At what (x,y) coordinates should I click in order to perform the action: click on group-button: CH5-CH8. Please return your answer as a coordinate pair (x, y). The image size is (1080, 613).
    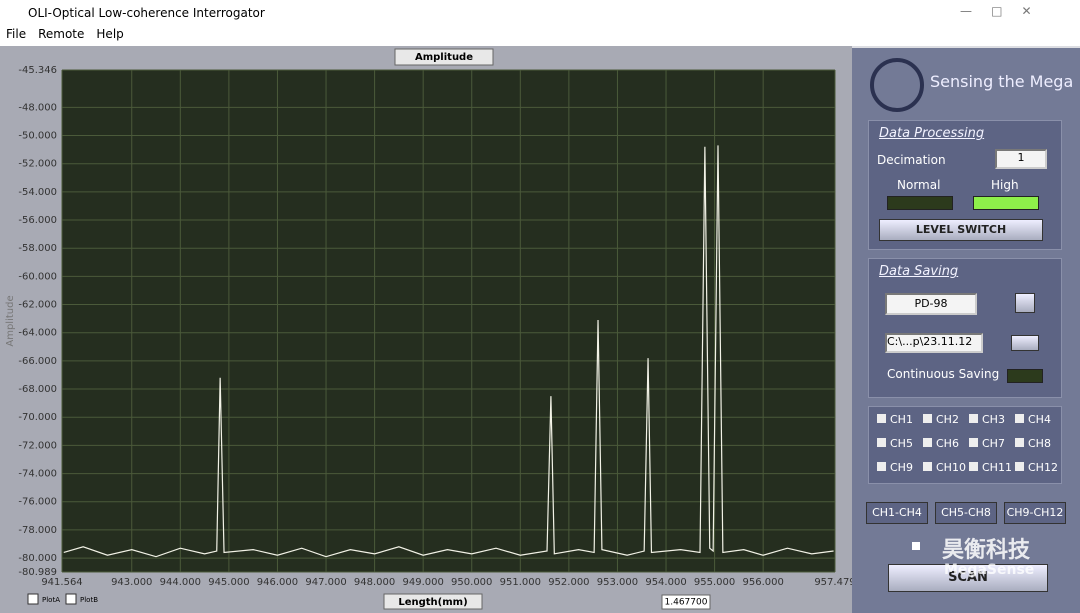
    Looking at the image, I should click on (966, 513).